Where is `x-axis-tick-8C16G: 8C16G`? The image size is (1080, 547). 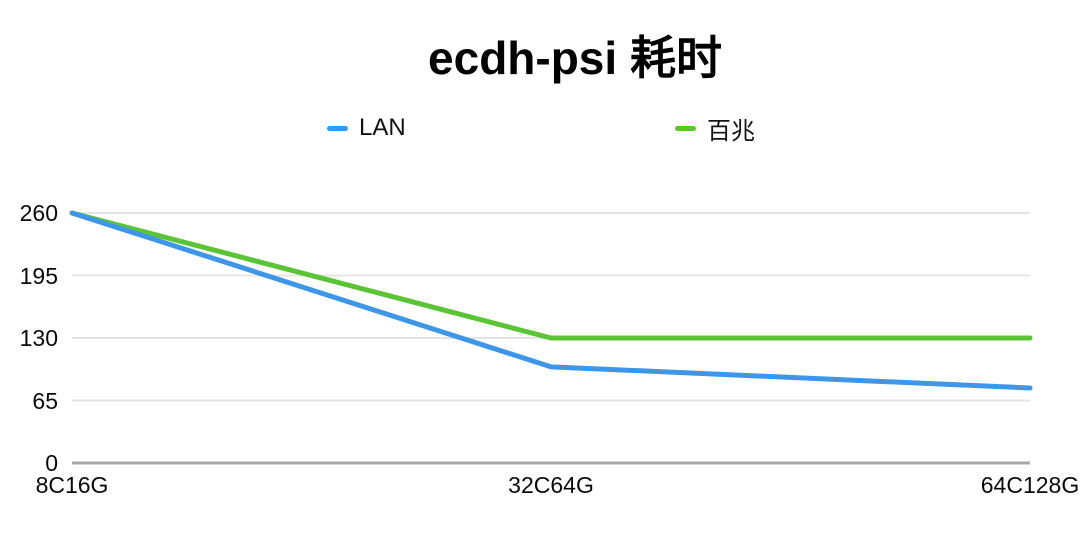 x-axis-tick-8C16G: 8C16G is located at coordinates (72, 485).